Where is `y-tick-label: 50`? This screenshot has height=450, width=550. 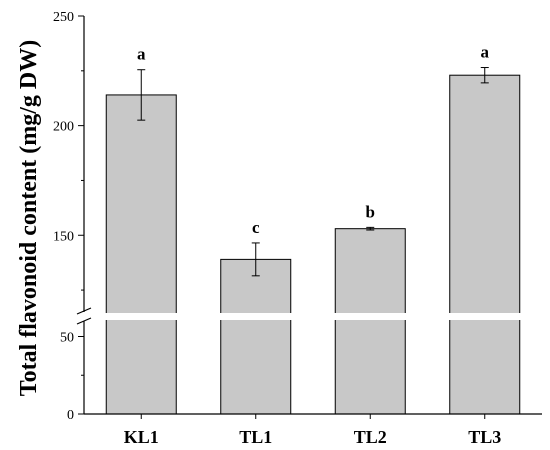
y-tick-label: 50 is located at coordinates (67, 338).